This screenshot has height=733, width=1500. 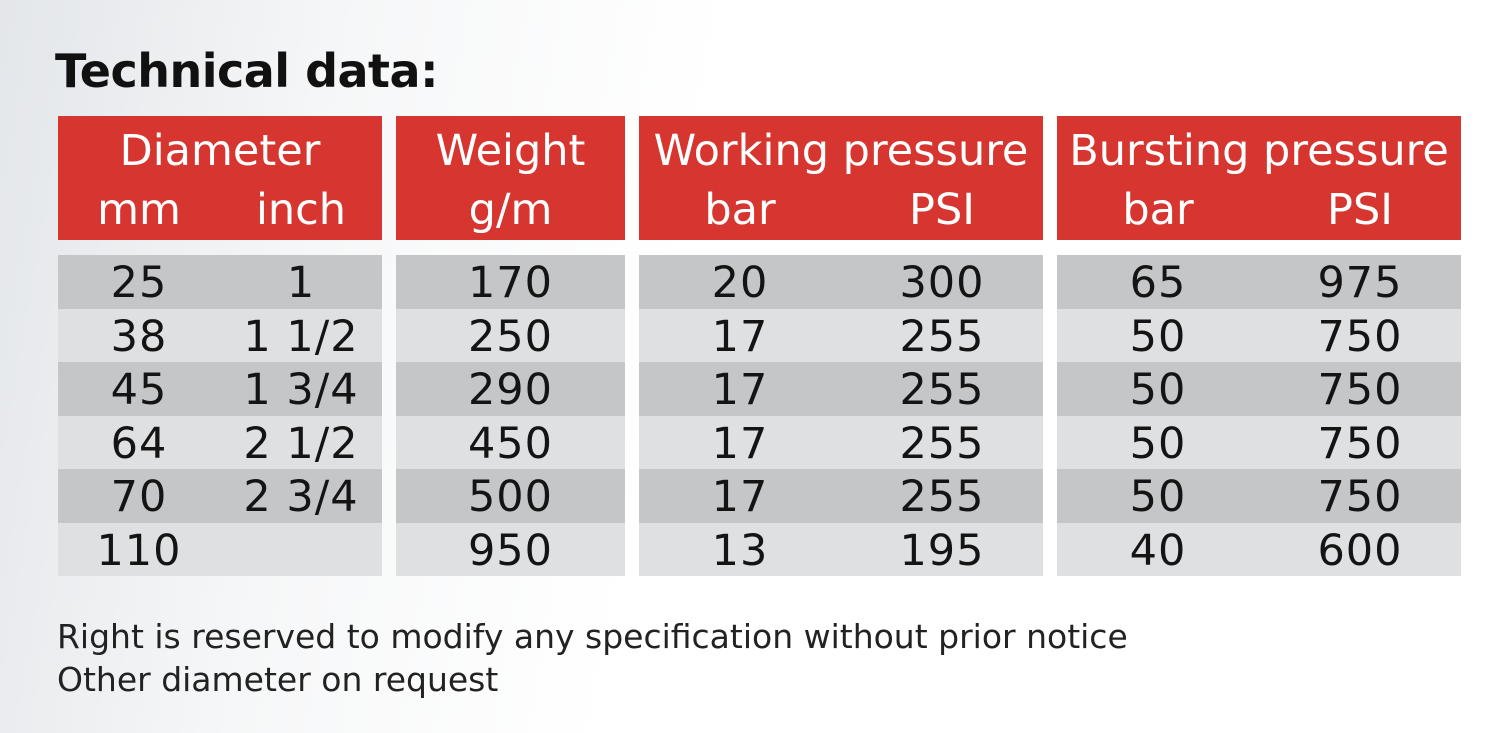 I want to click on diameter-header-title: Diameter, so click(x=220, y=151).